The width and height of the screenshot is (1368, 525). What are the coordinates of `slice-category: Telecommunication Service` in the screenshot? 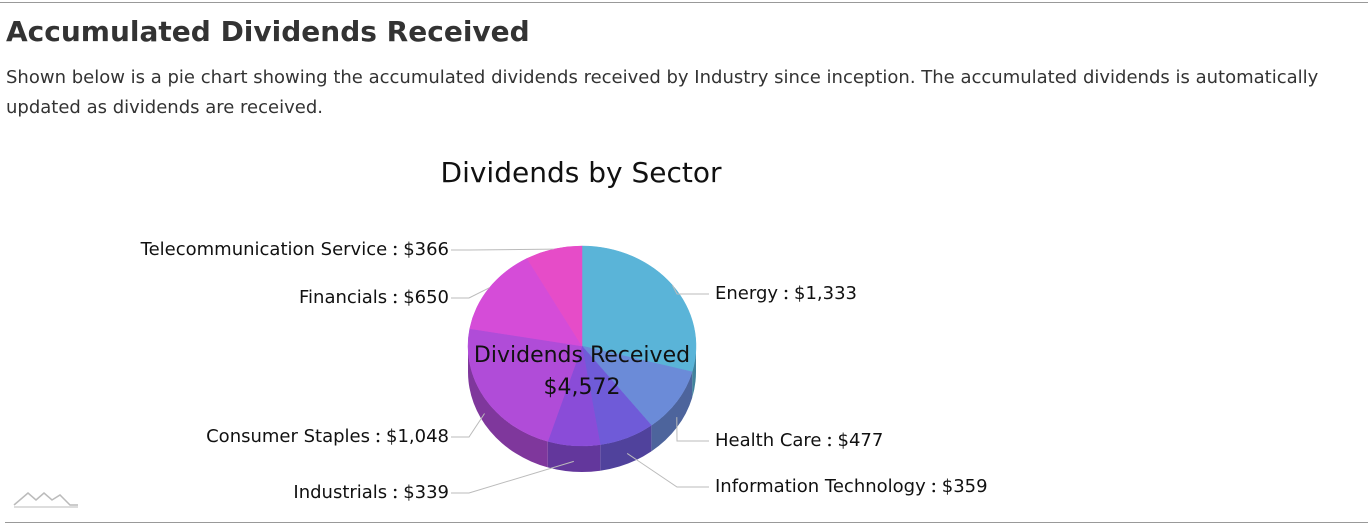 It's located at (264, 249).